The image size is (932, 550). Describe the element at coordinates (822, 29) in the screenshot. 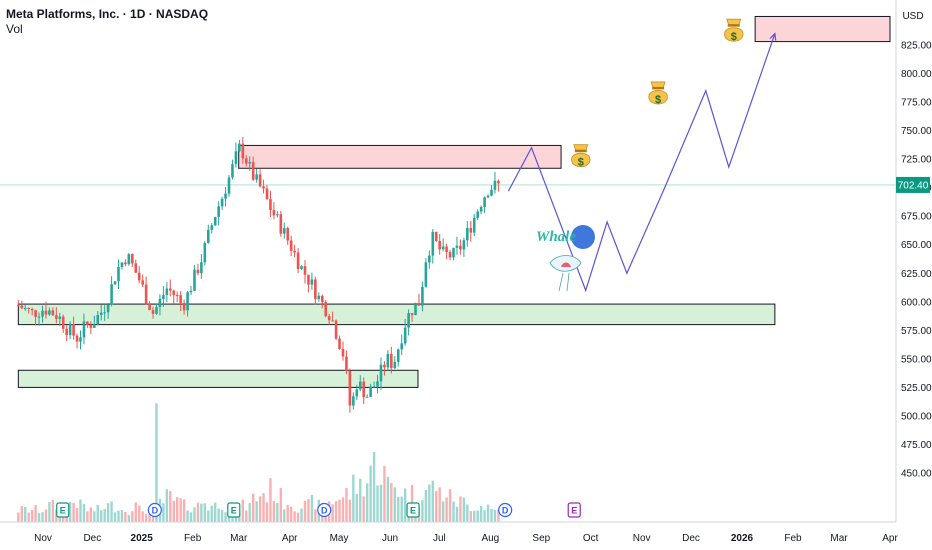

I see `resistance-zone` at that location.